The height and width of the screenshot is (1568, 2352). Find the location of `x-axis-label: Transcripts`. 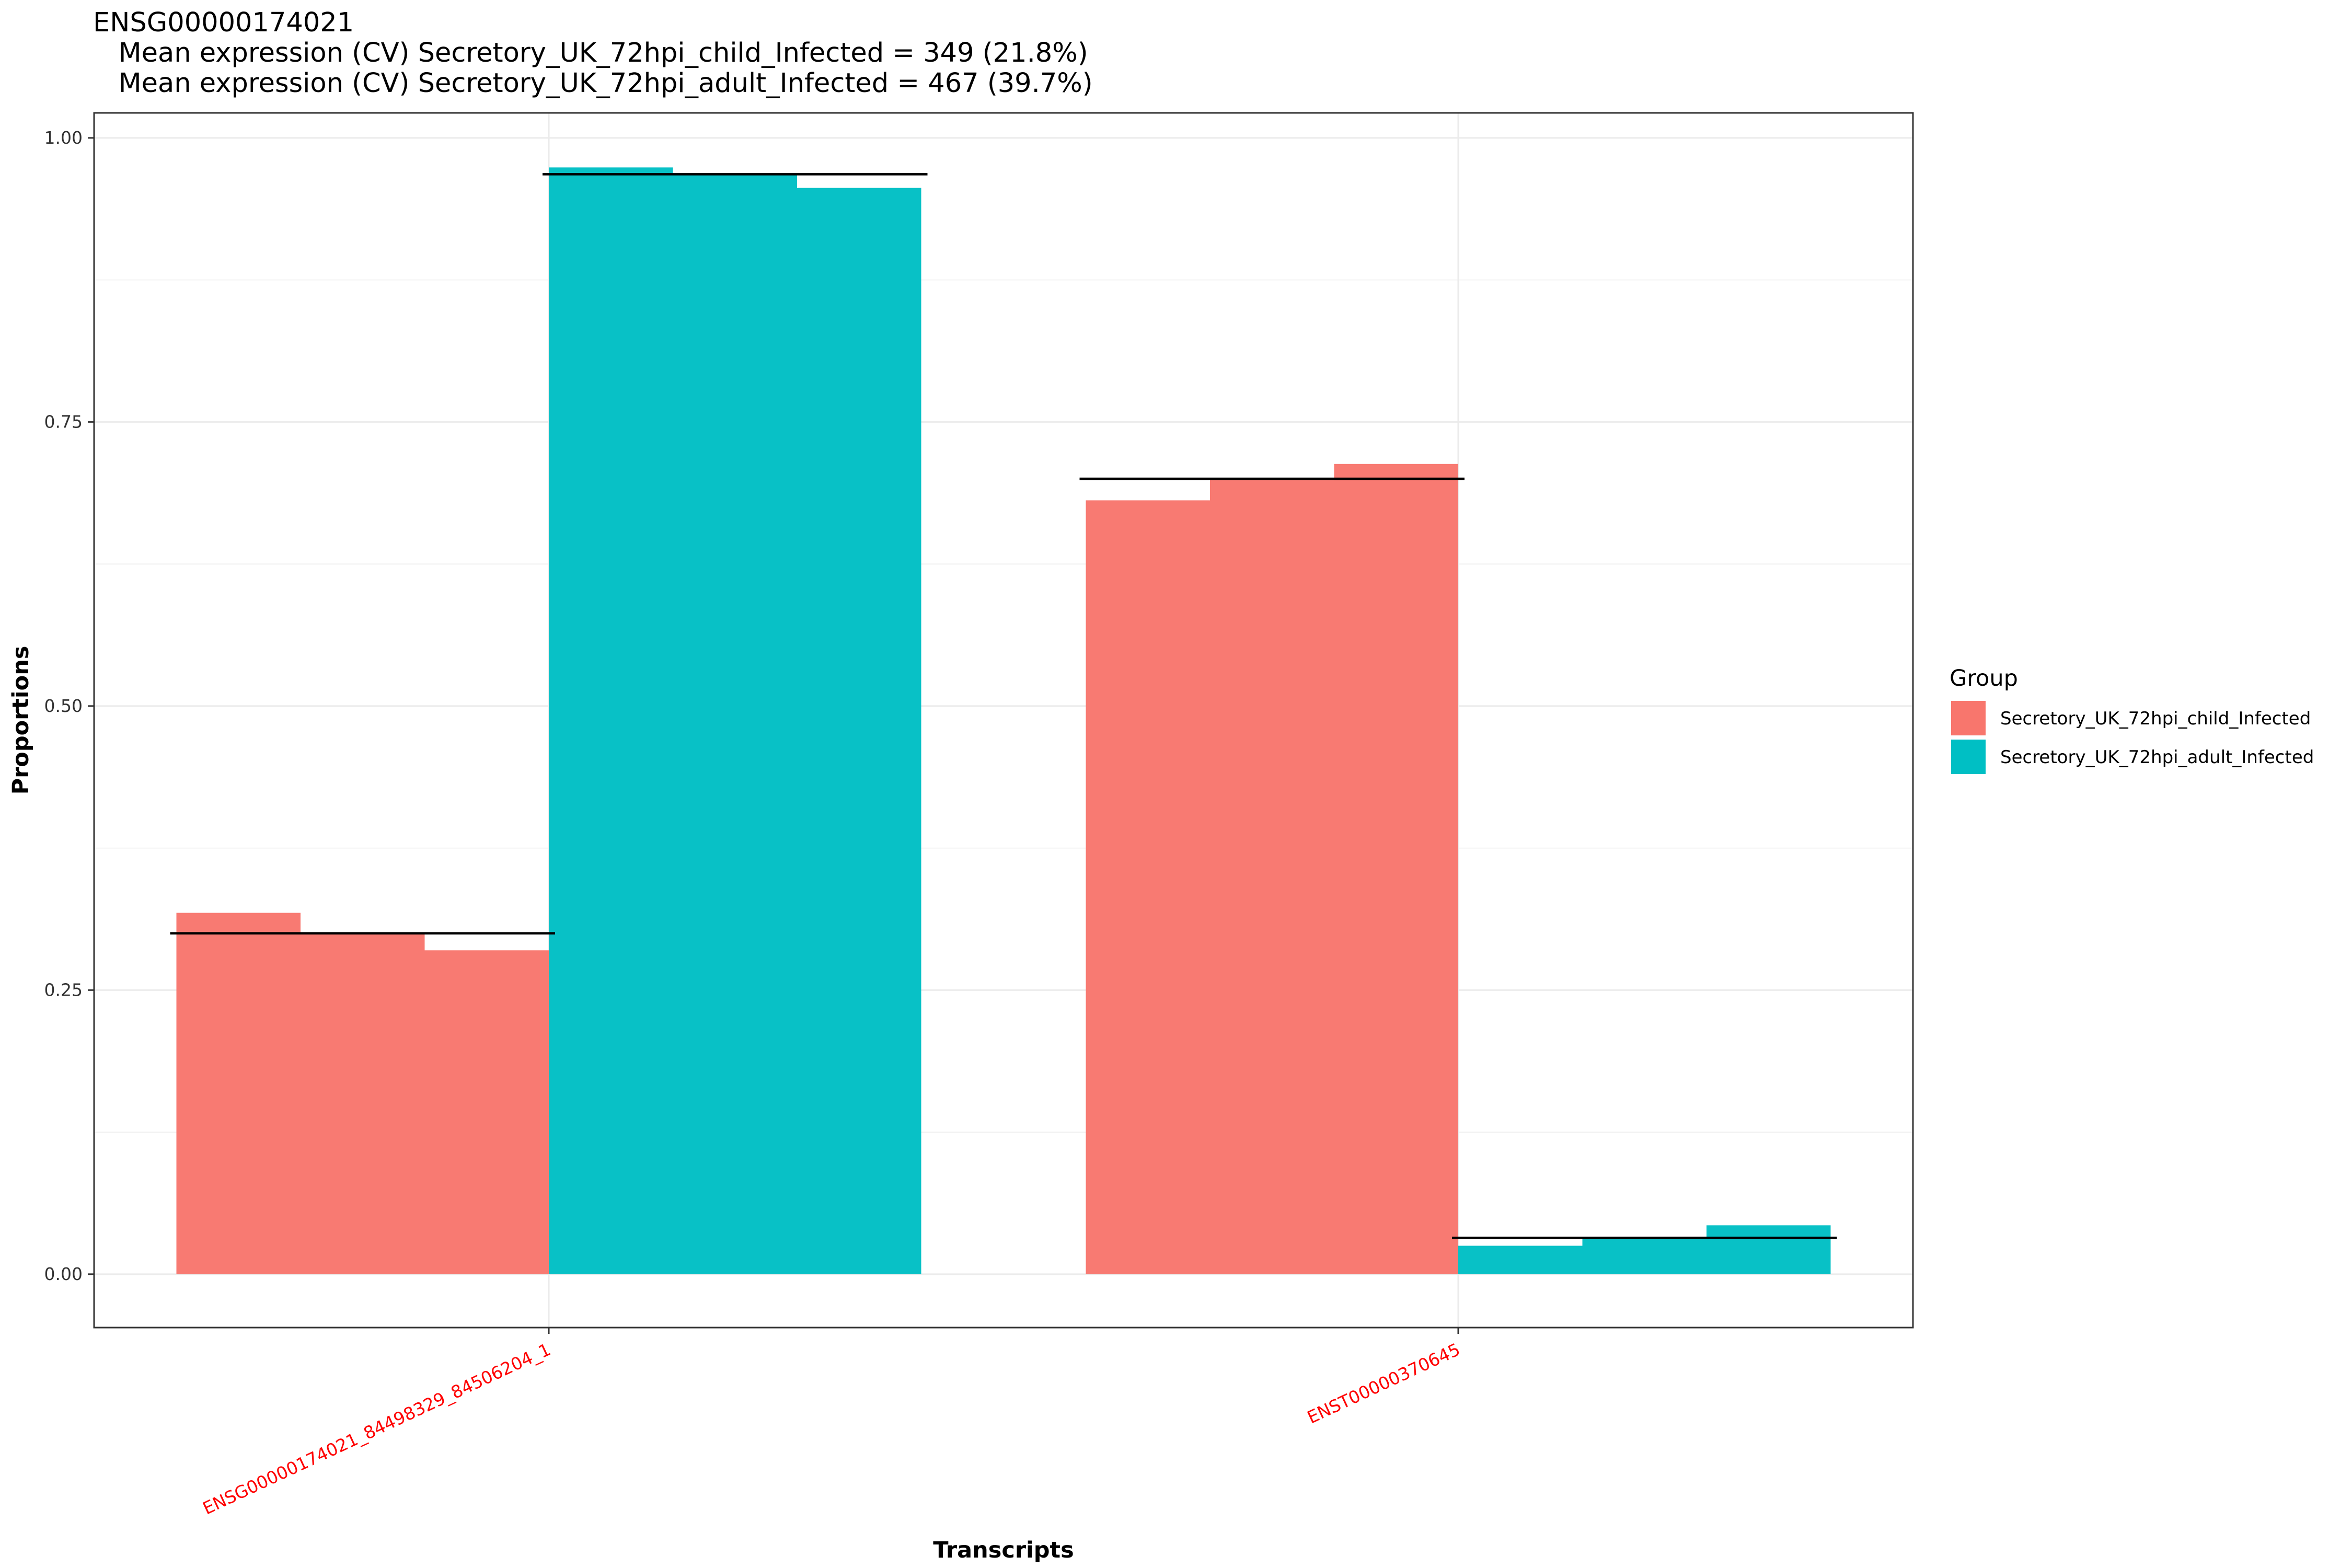

x-axis-label: Transcripts is located at coordinates (1003, 1550).